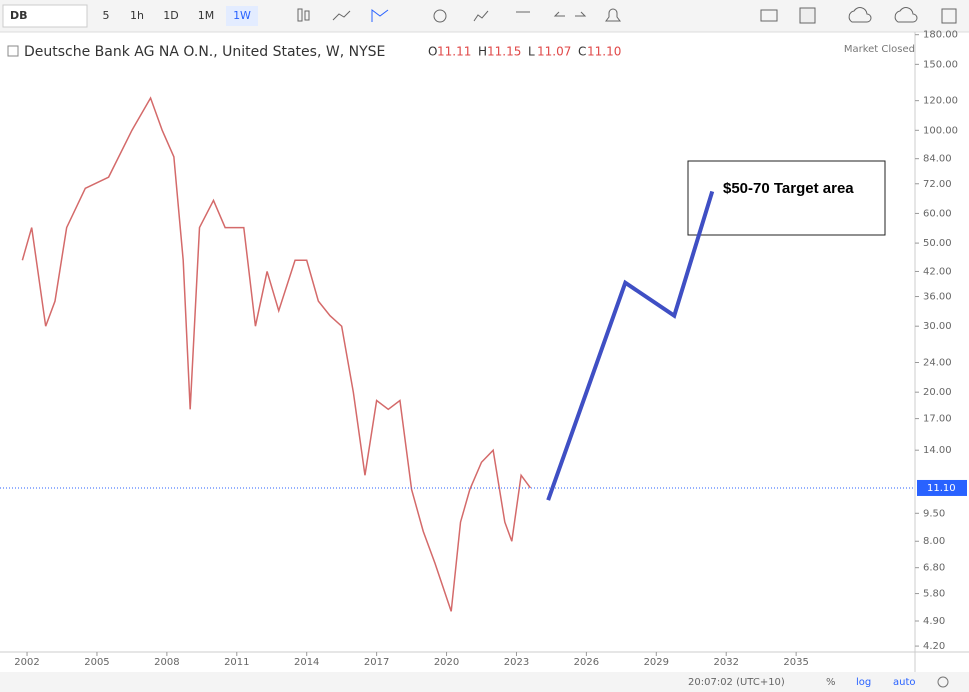  Describe the element at coordinates (934, 513) in the screenshot. I see `y-tick-label: 9.50` at that location.